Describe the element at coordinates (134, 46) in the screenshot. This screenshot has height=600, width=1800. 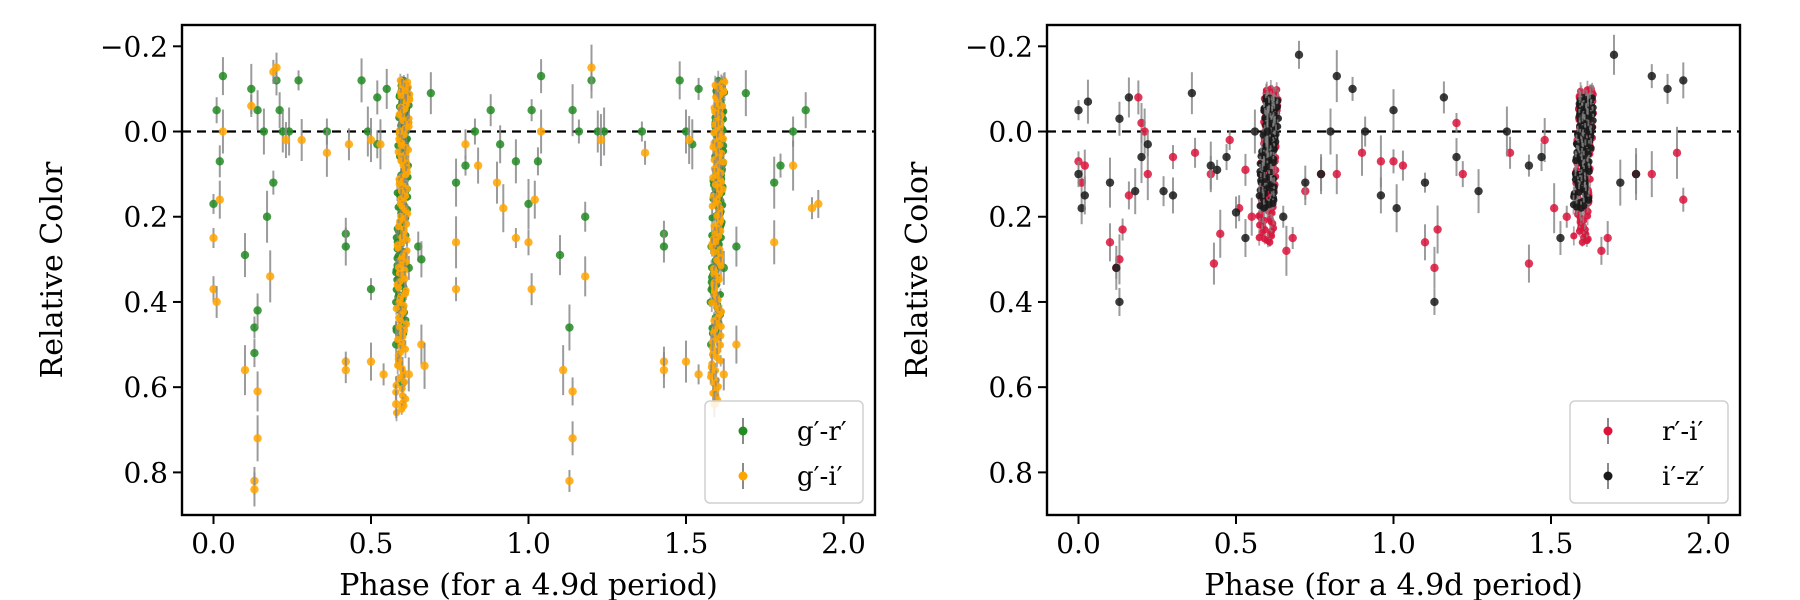
I see `y-tick-label: −0.2` at that location.